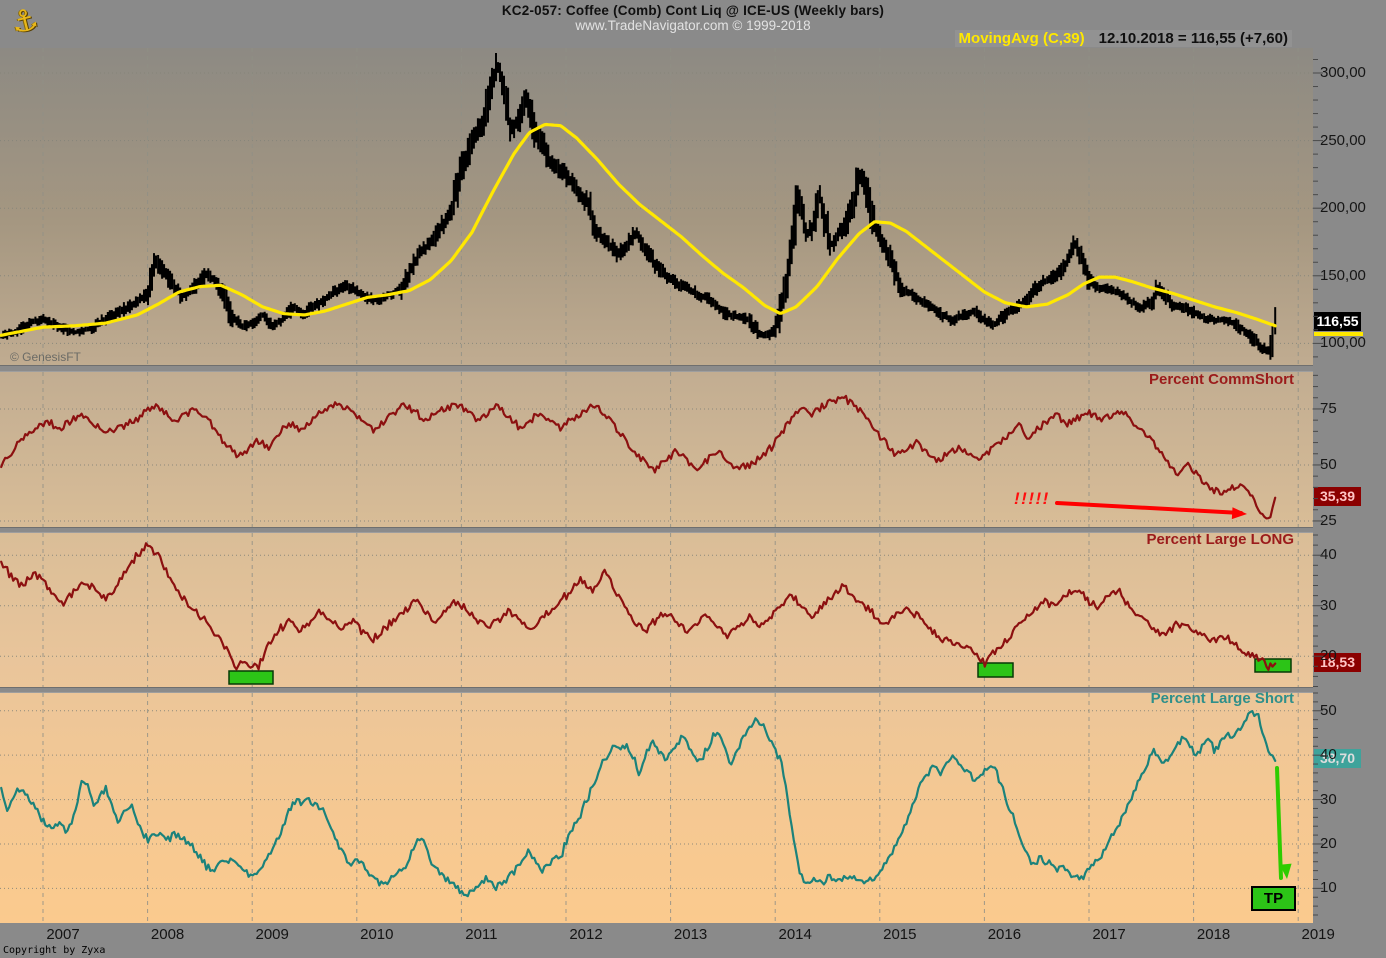 The image size is (1386, 958). What do you see at coordinates (63, 934) in the screenshot?
I see `x-axis-year-label: 2007` at bounding box center [63, 934].